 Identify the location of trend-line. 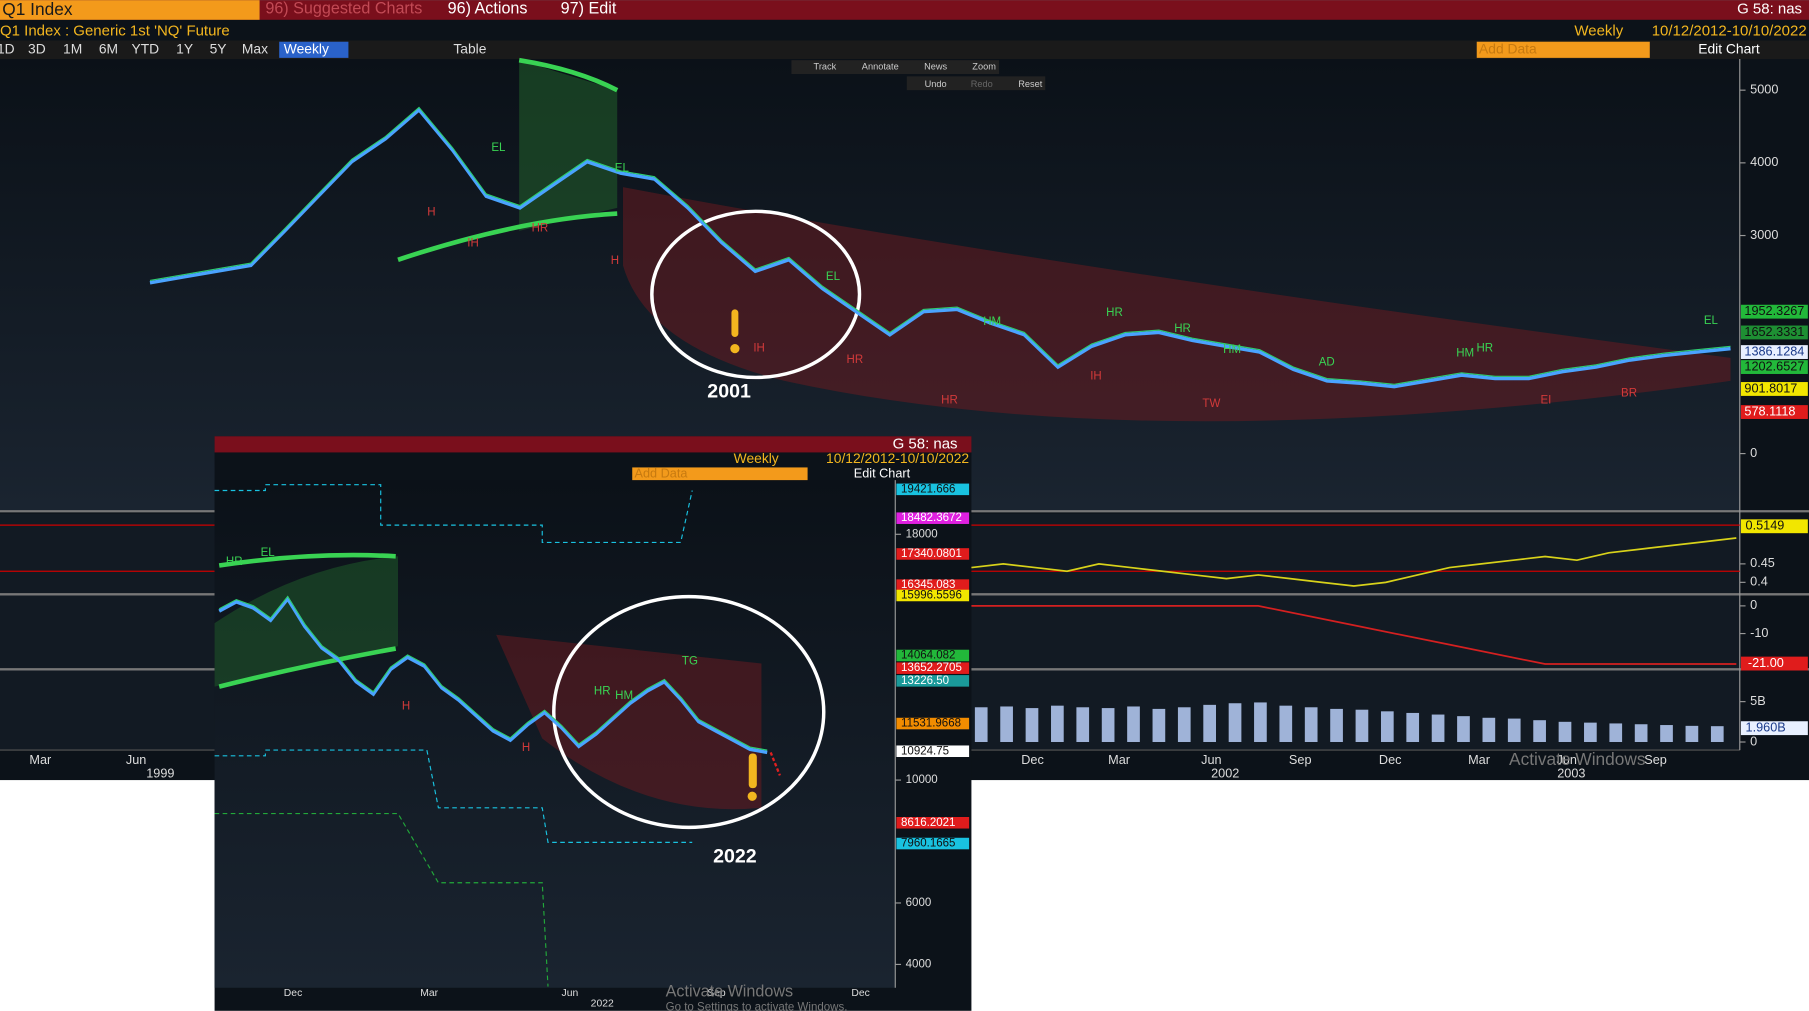
(1354, 635).